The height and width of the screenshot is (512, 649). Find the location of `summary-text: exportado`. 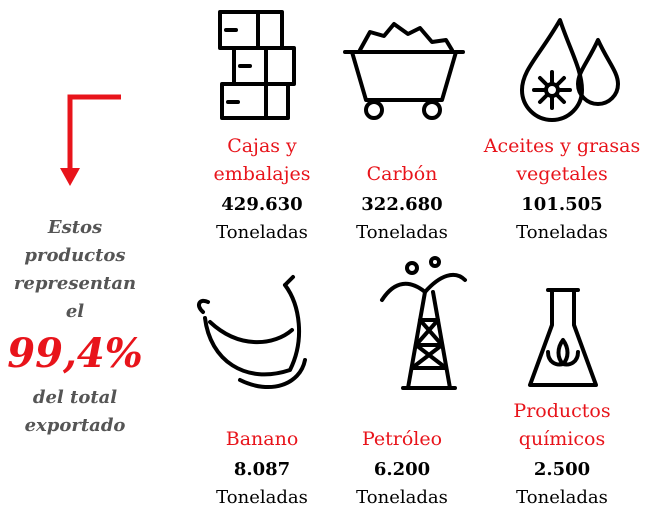

summary-text: exportado is located at coordinates (75, 425).